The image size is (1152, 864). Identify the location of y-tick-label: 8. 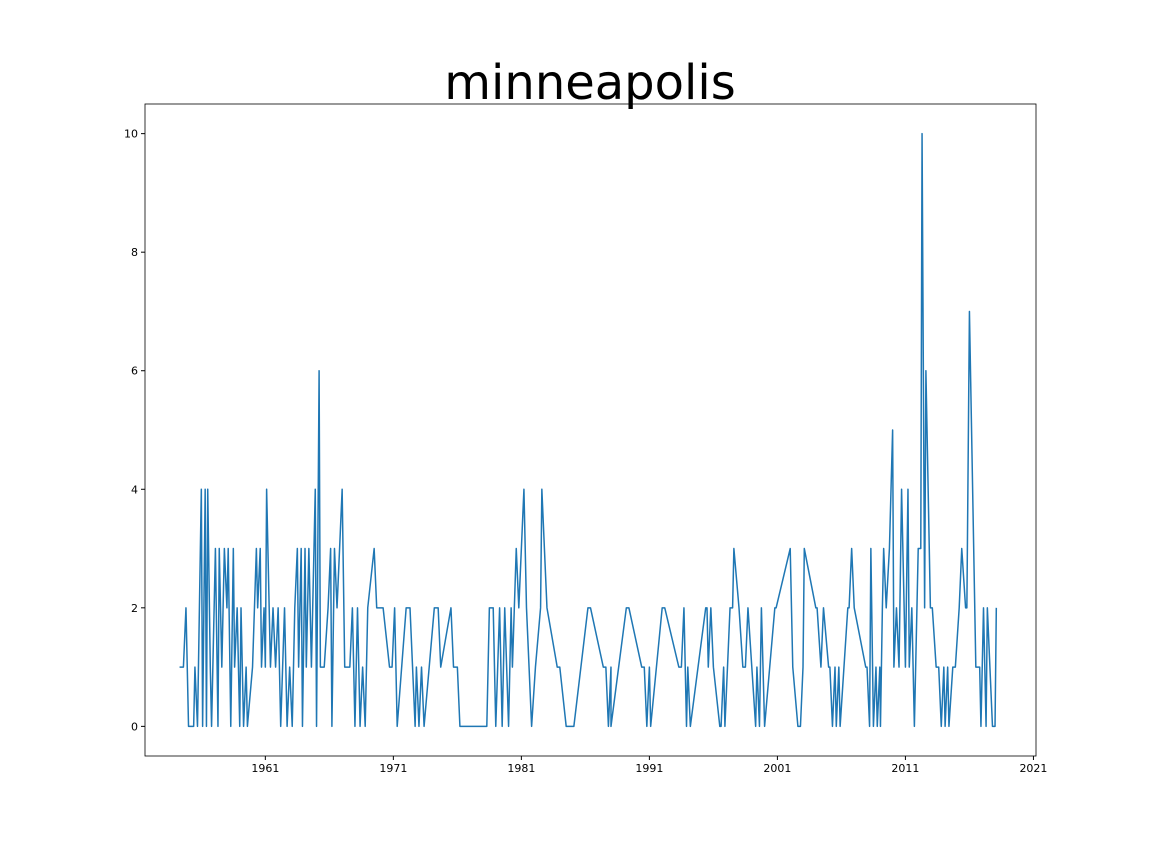
(134, 252).